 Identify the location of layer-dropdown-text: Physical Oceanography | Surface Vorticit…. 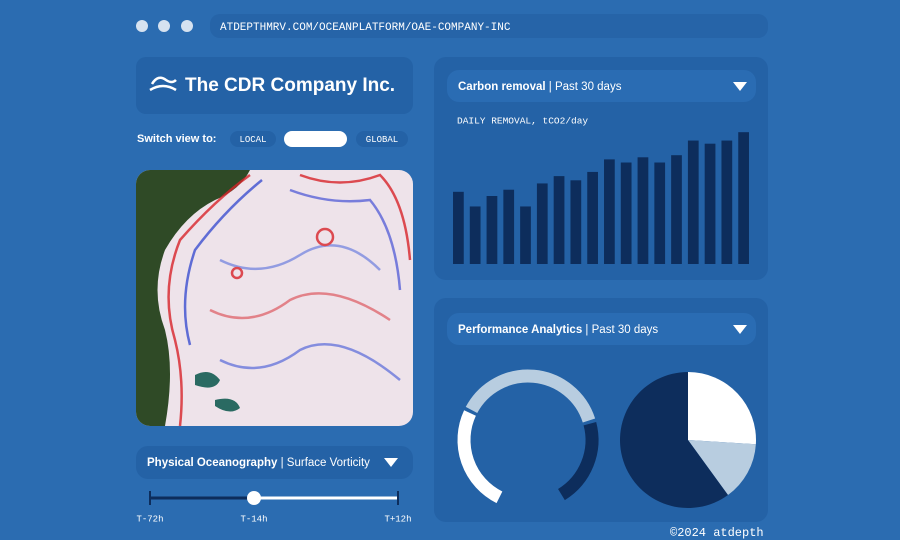
(258, 463).